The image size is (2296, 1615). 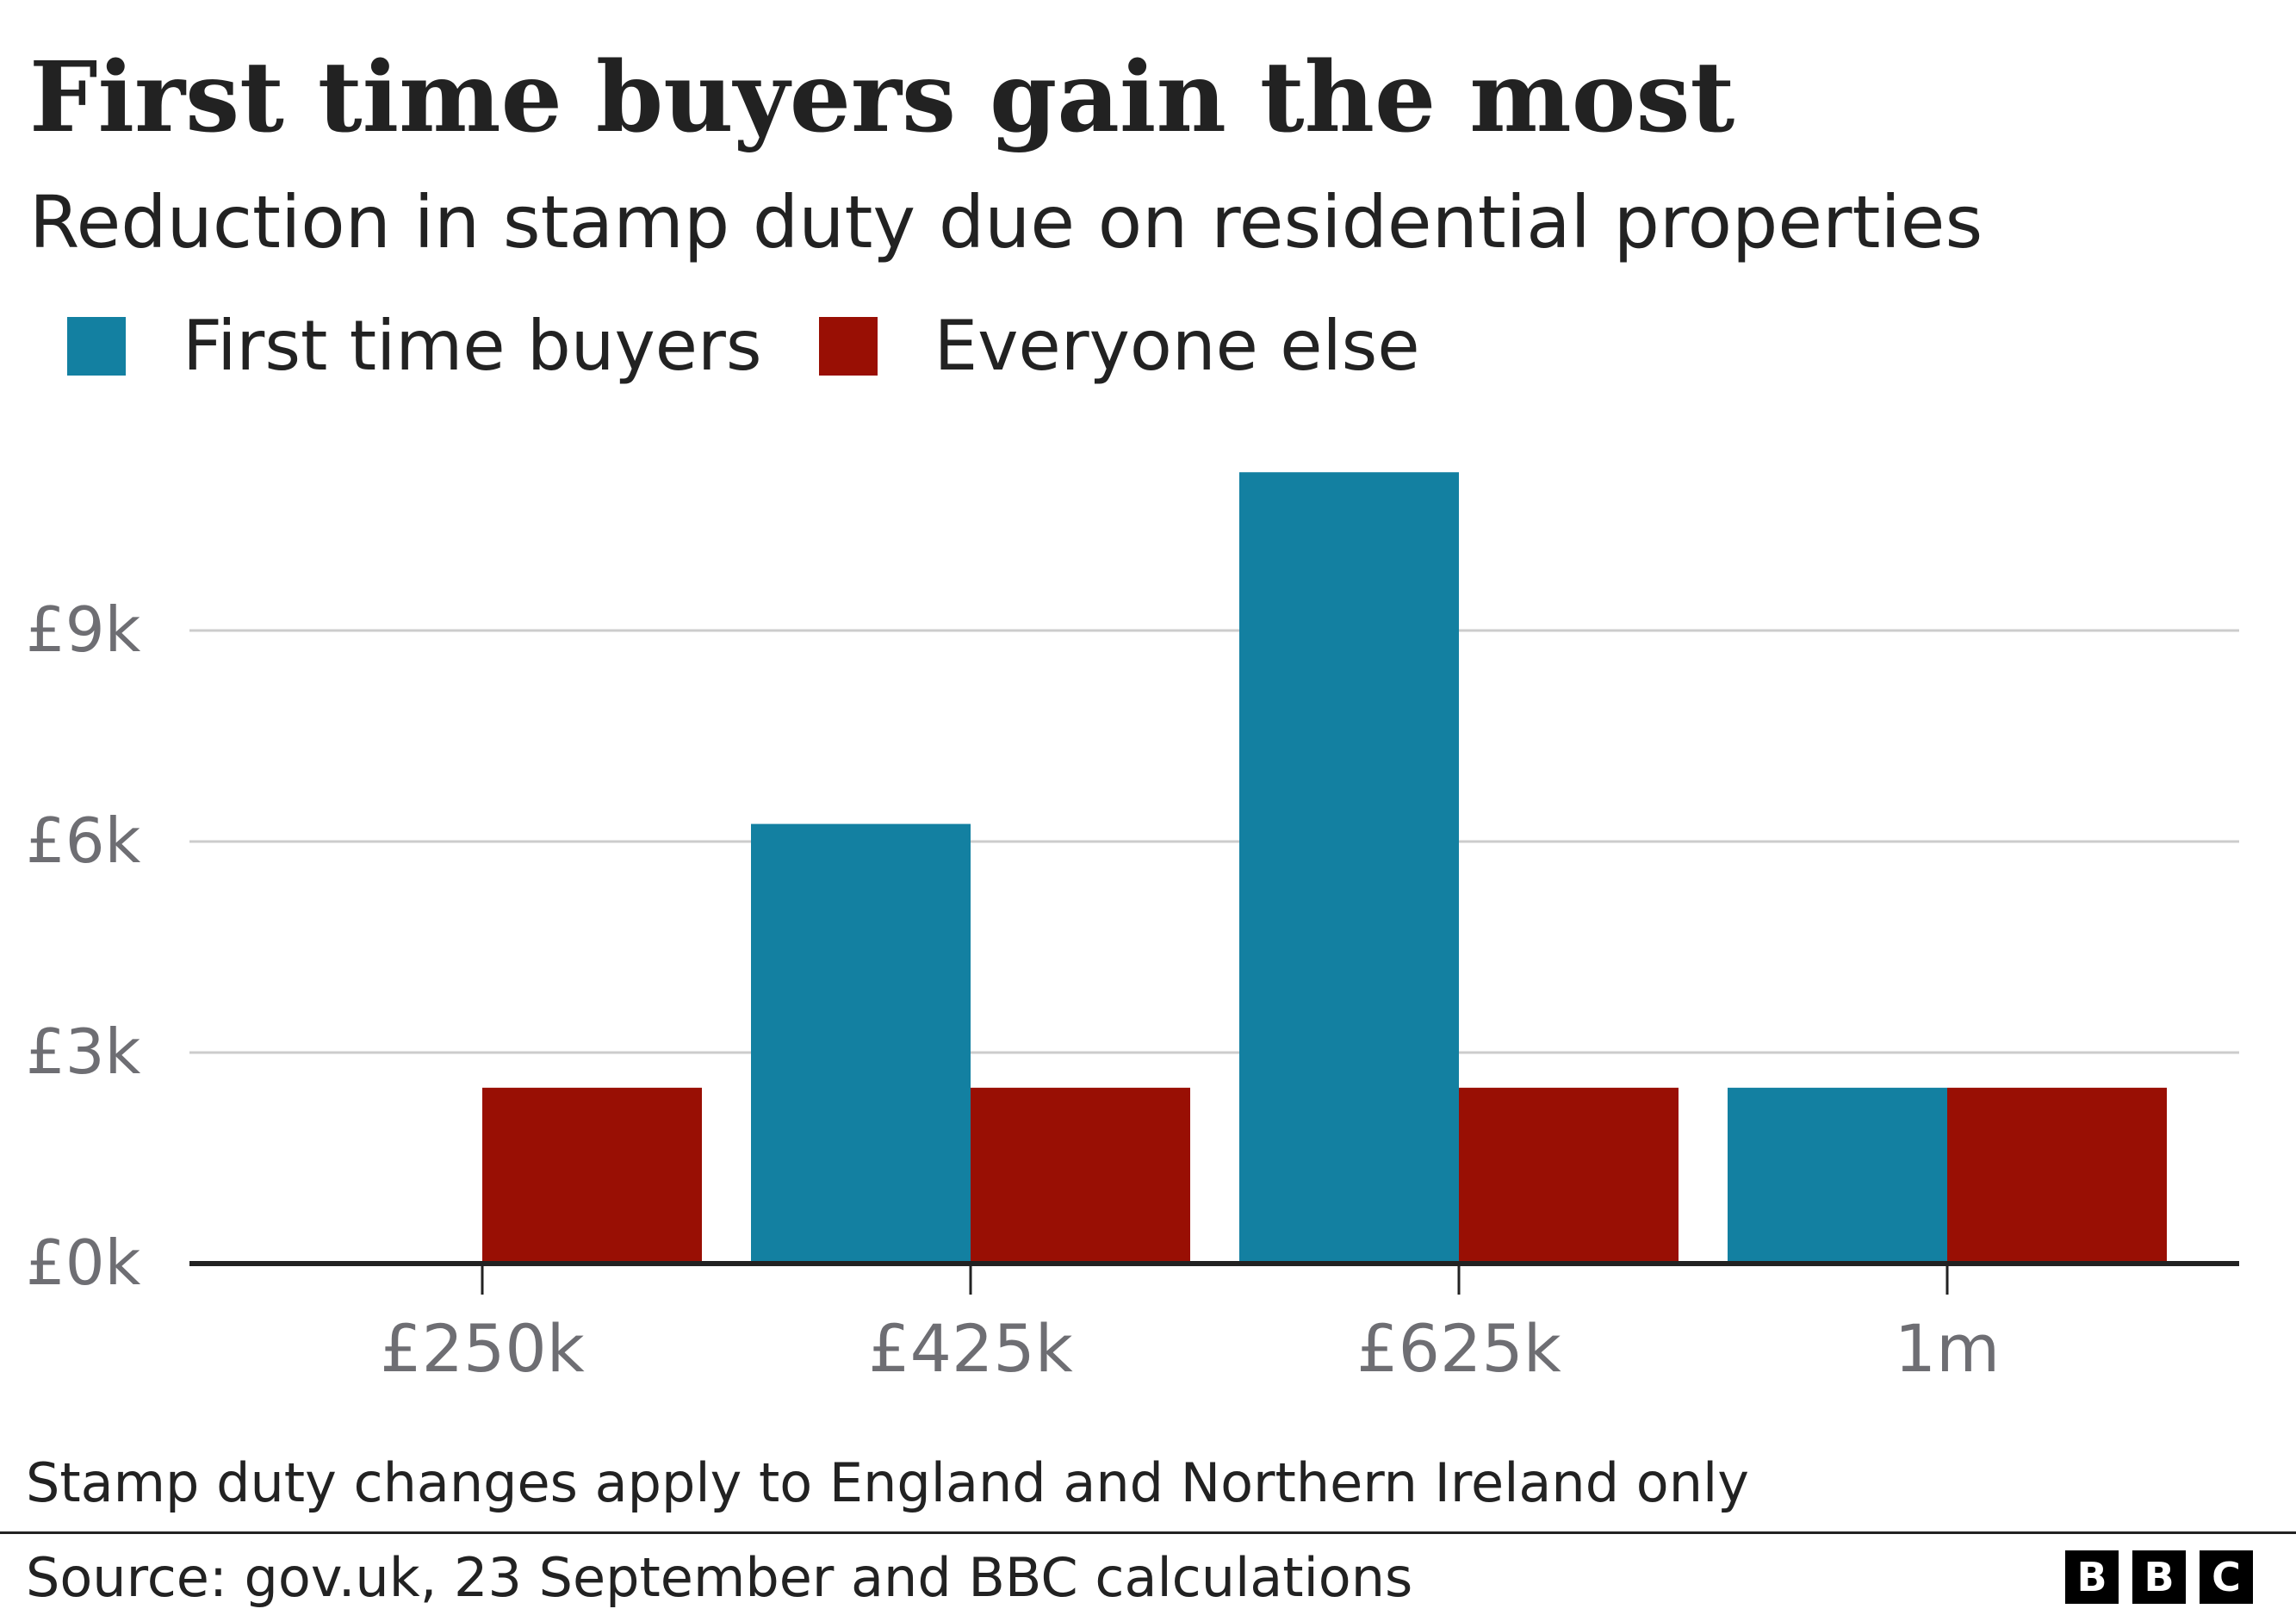 I want to click on logo-letter-c: C, so click(x=2226, y=1577).